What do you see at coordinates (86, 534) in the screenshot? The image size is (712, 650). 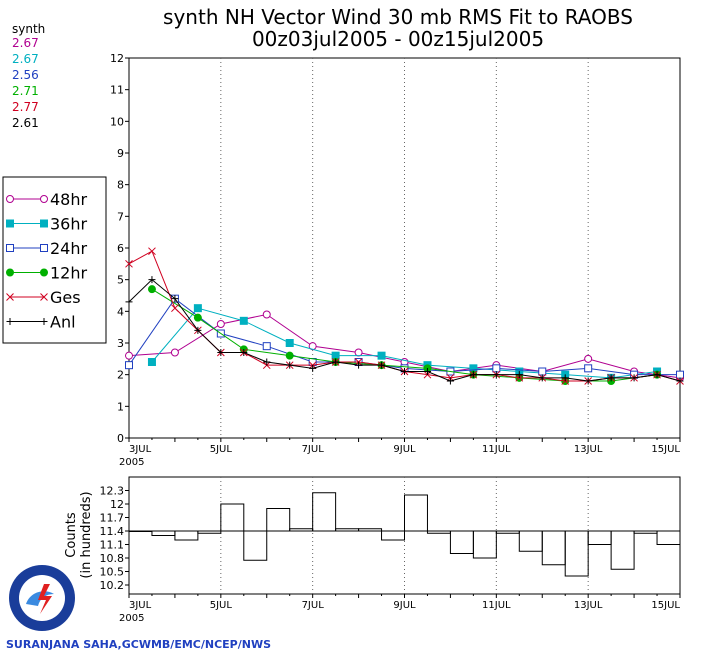 I see `lower-ylabel-line2: (in hundreds)` at bounding box center [86, 534].